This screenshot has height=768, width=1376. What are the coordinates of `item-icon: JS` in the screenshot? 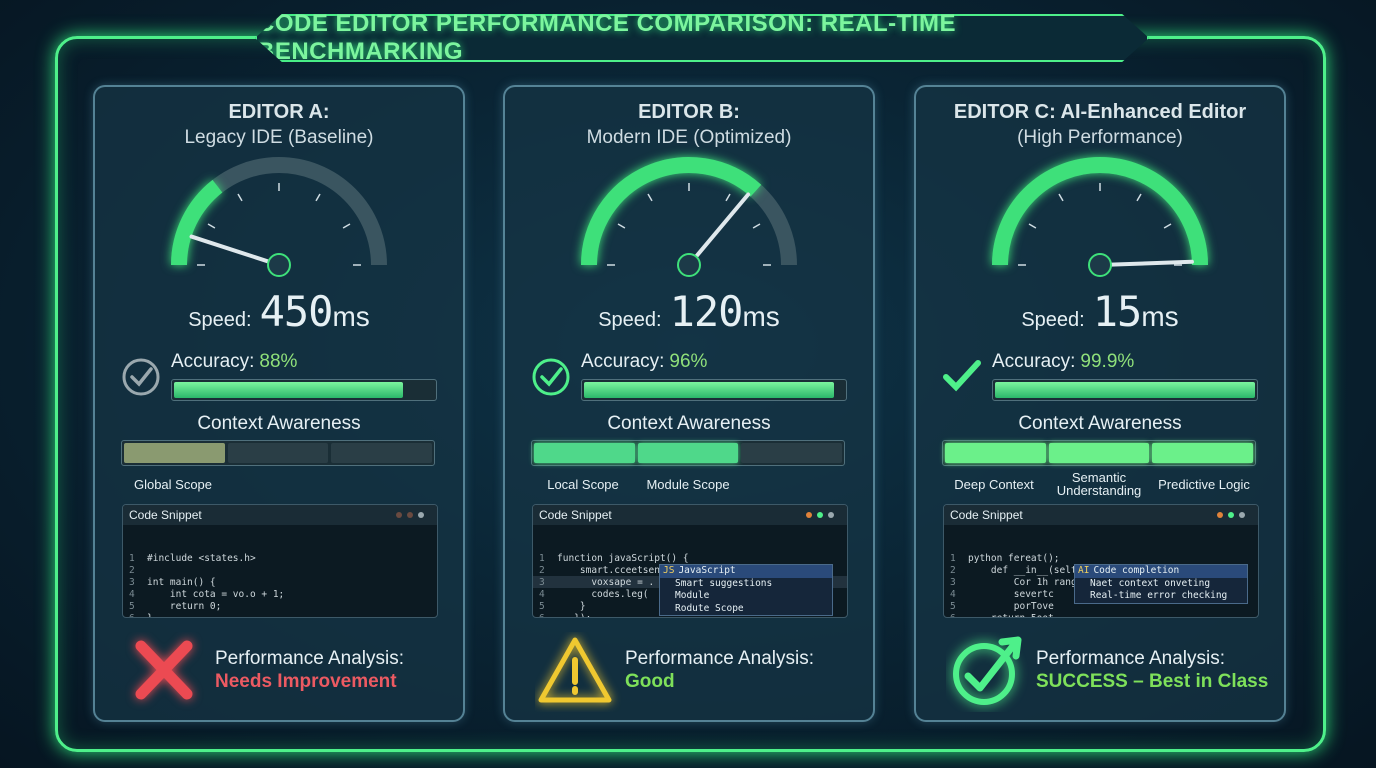 It's located at (669, 570).